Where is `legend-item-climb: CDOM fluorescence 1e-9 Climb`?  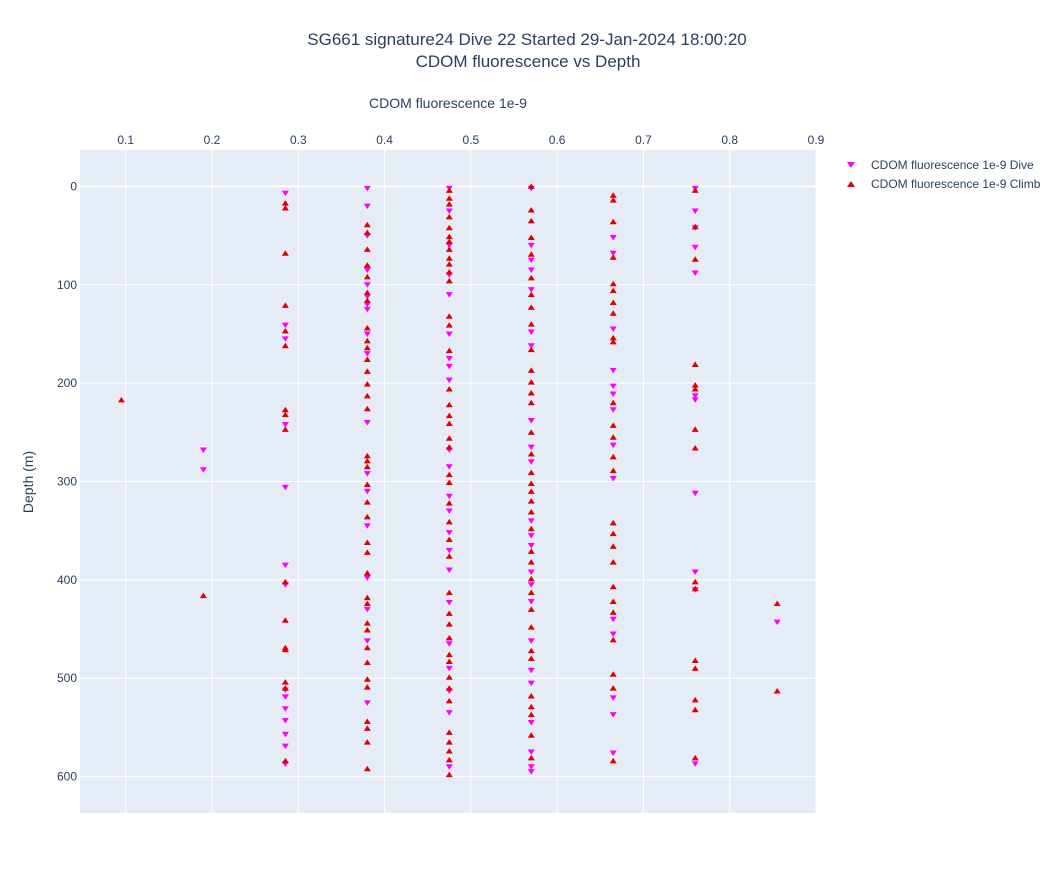
legend-item-climb: CDOM fluorescence 1e-9 Climb is located at coordinates (944, 184).